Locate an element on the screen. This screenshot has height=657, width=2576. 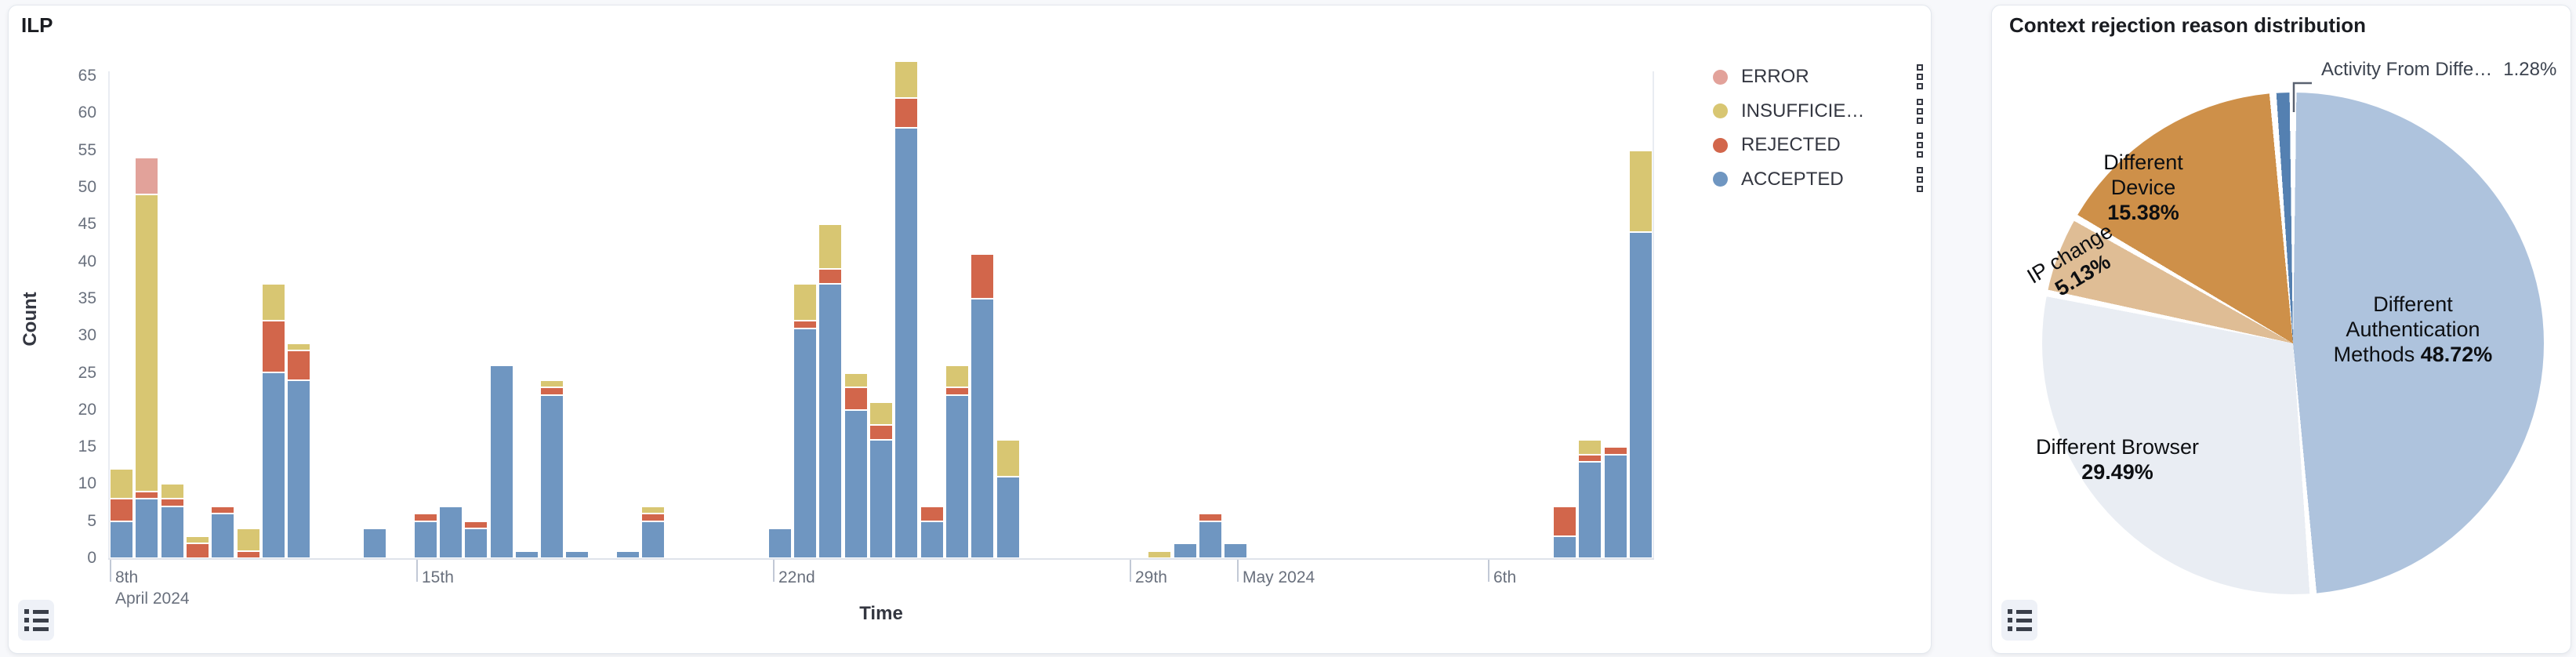
pie-chart is located at coordinates (2293, 343).